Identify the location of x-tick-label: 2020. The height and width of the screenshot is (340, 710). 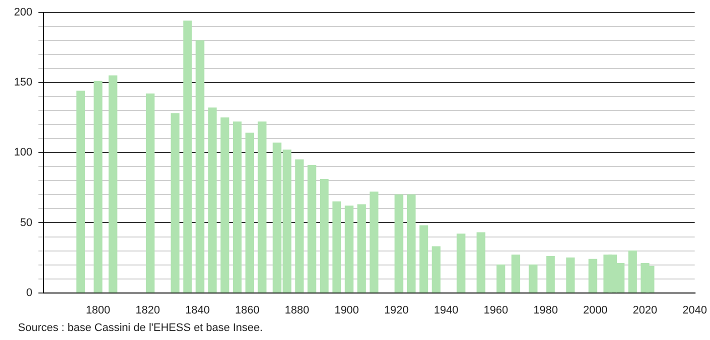
(645, 310).